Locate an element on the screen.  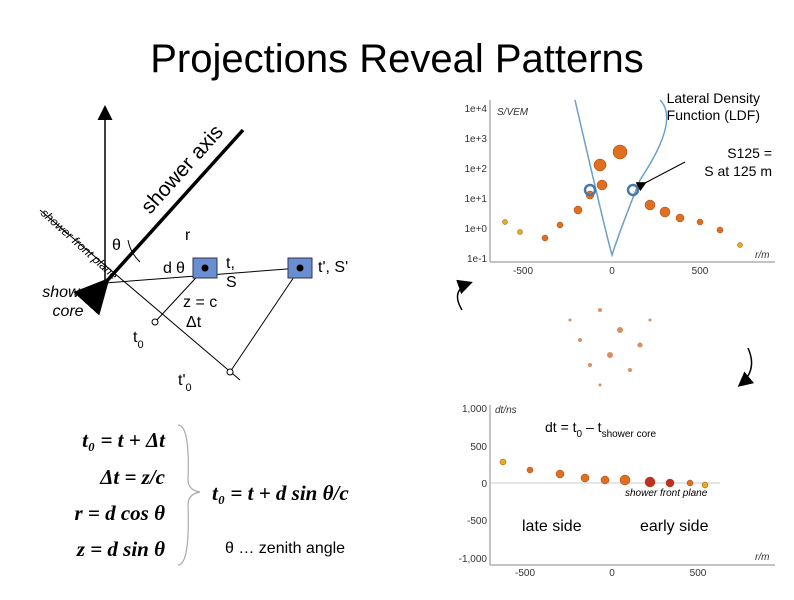
axis-label: S/VEM is located at coordinates (513, 112).